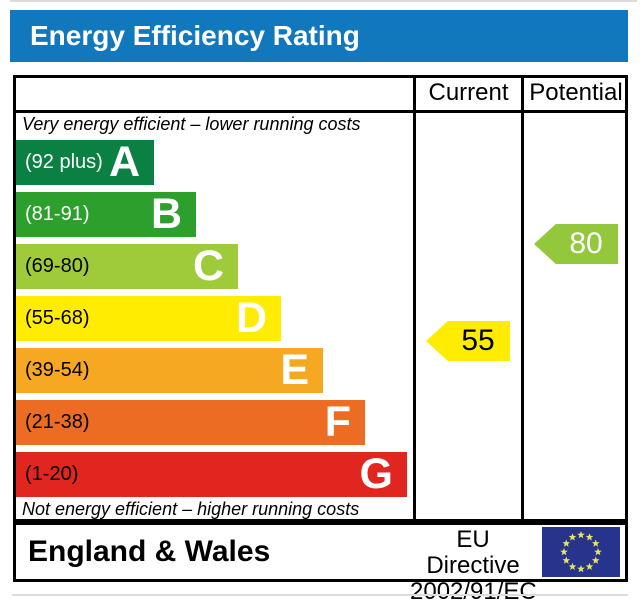 Image resolution: width=643 pixels, height=602 pixels. What do you see at coordinates (320, 111) in the screenshot?
I see `header-underline` at bounding box center [320, 111].